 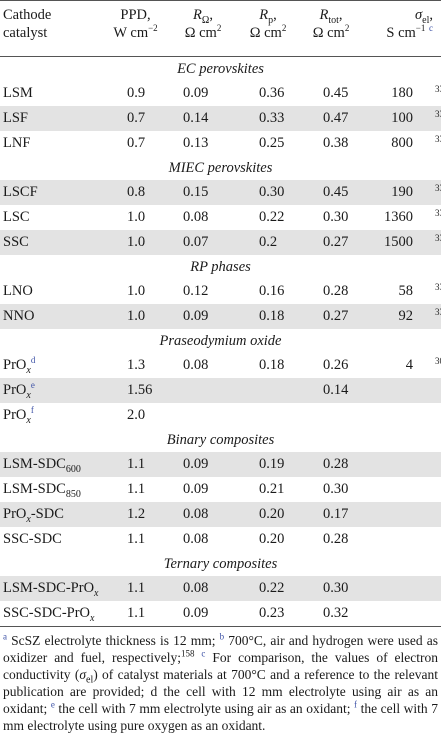 What do you see at coordinates (220, 217) in the screenshot?
I see `table-row: LSC 1.0 0.08 0.22 0.30 1360335` at bounding box center [220, 217].